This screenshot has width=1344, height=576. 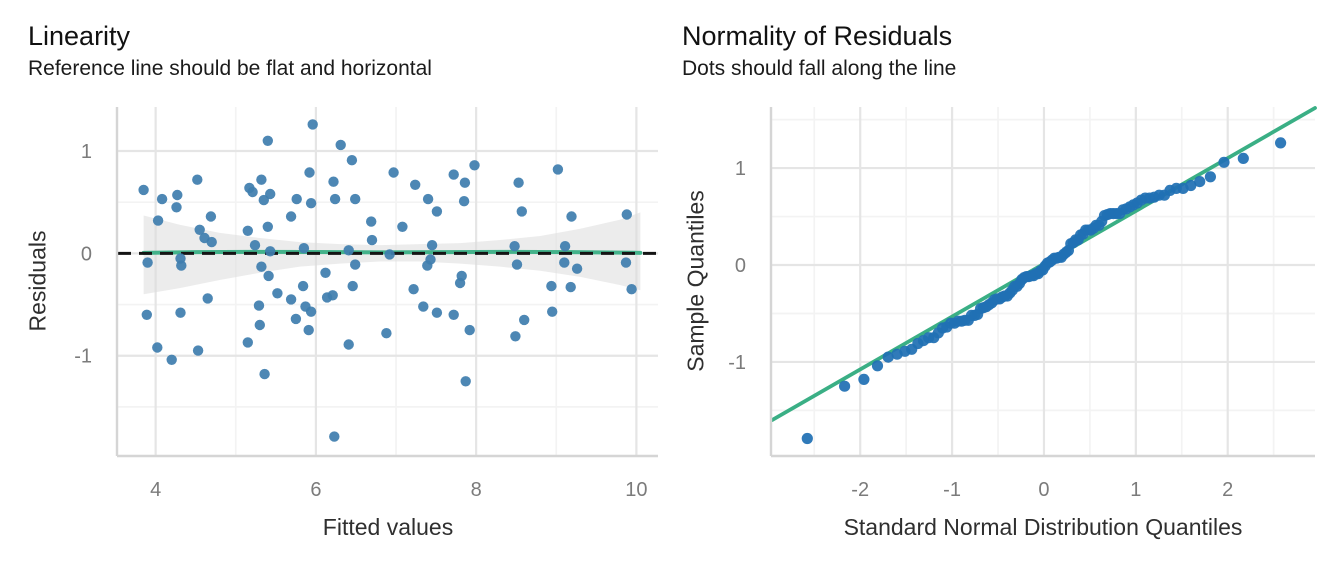 I want to click on x-tick-label: 10, so click(x=636, y=490).